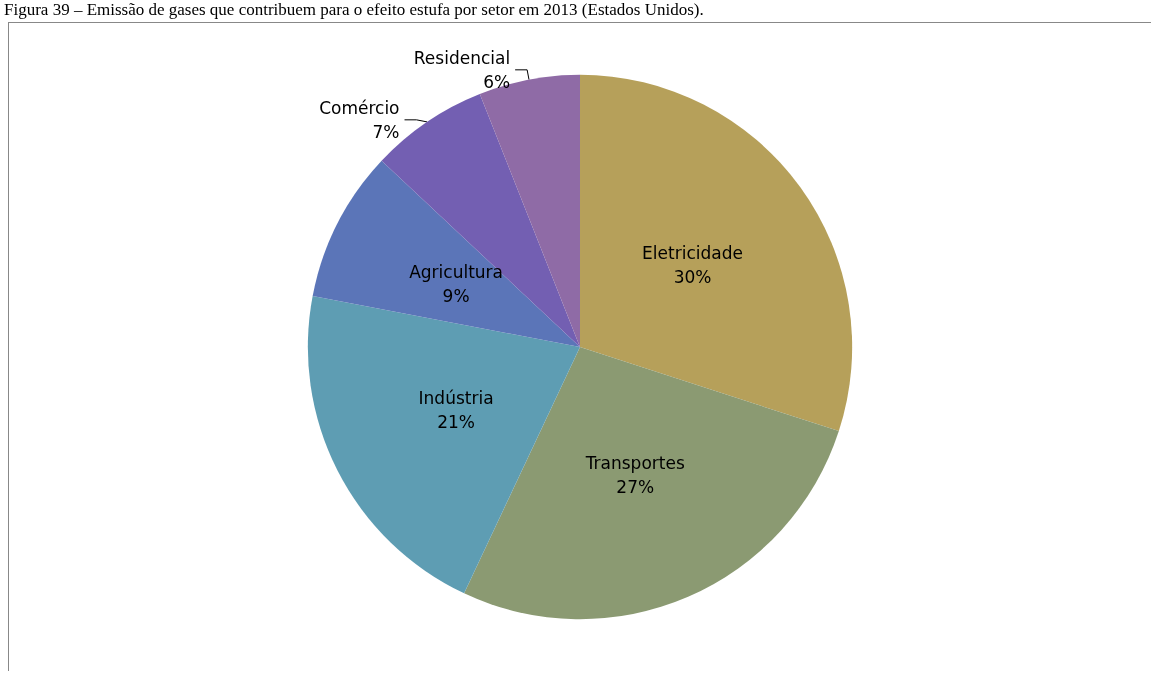 The height and width of the screenshot is (673, 1153). What do you see at coordinates (359, 107) in the screenshot?
I see `slice-label: Comércio` at bounding box center [359, 107].